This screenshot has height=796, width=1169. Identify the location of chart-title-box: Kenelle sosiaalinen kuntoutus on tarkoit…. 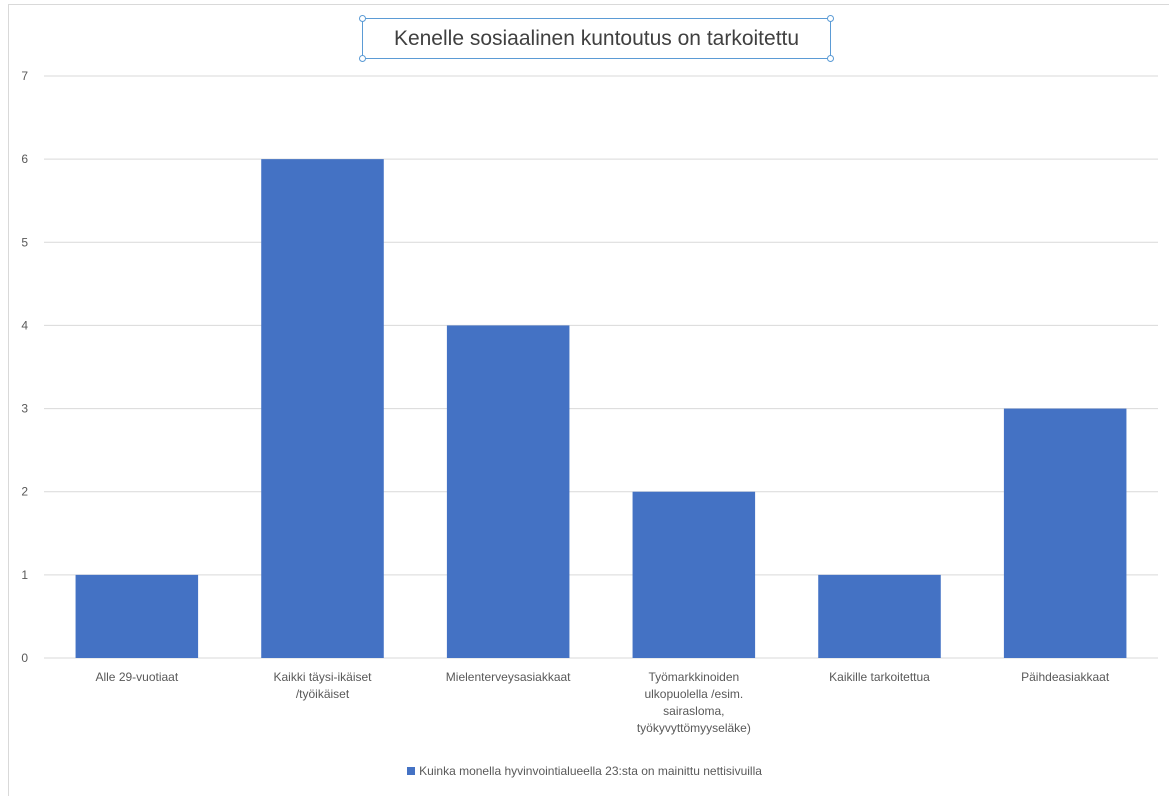
(596, 38).